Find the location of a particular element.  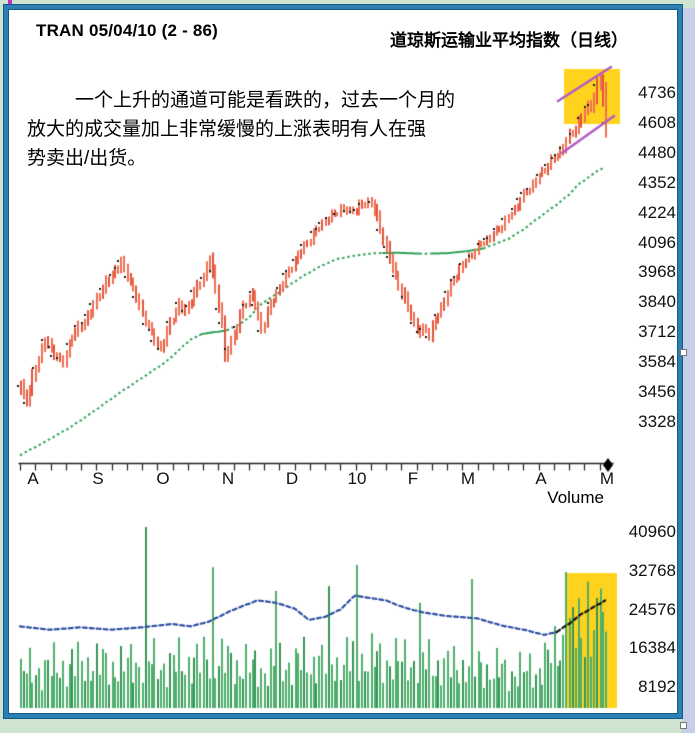

price-axis-label: 3712 is located at coordinates (657, 331).